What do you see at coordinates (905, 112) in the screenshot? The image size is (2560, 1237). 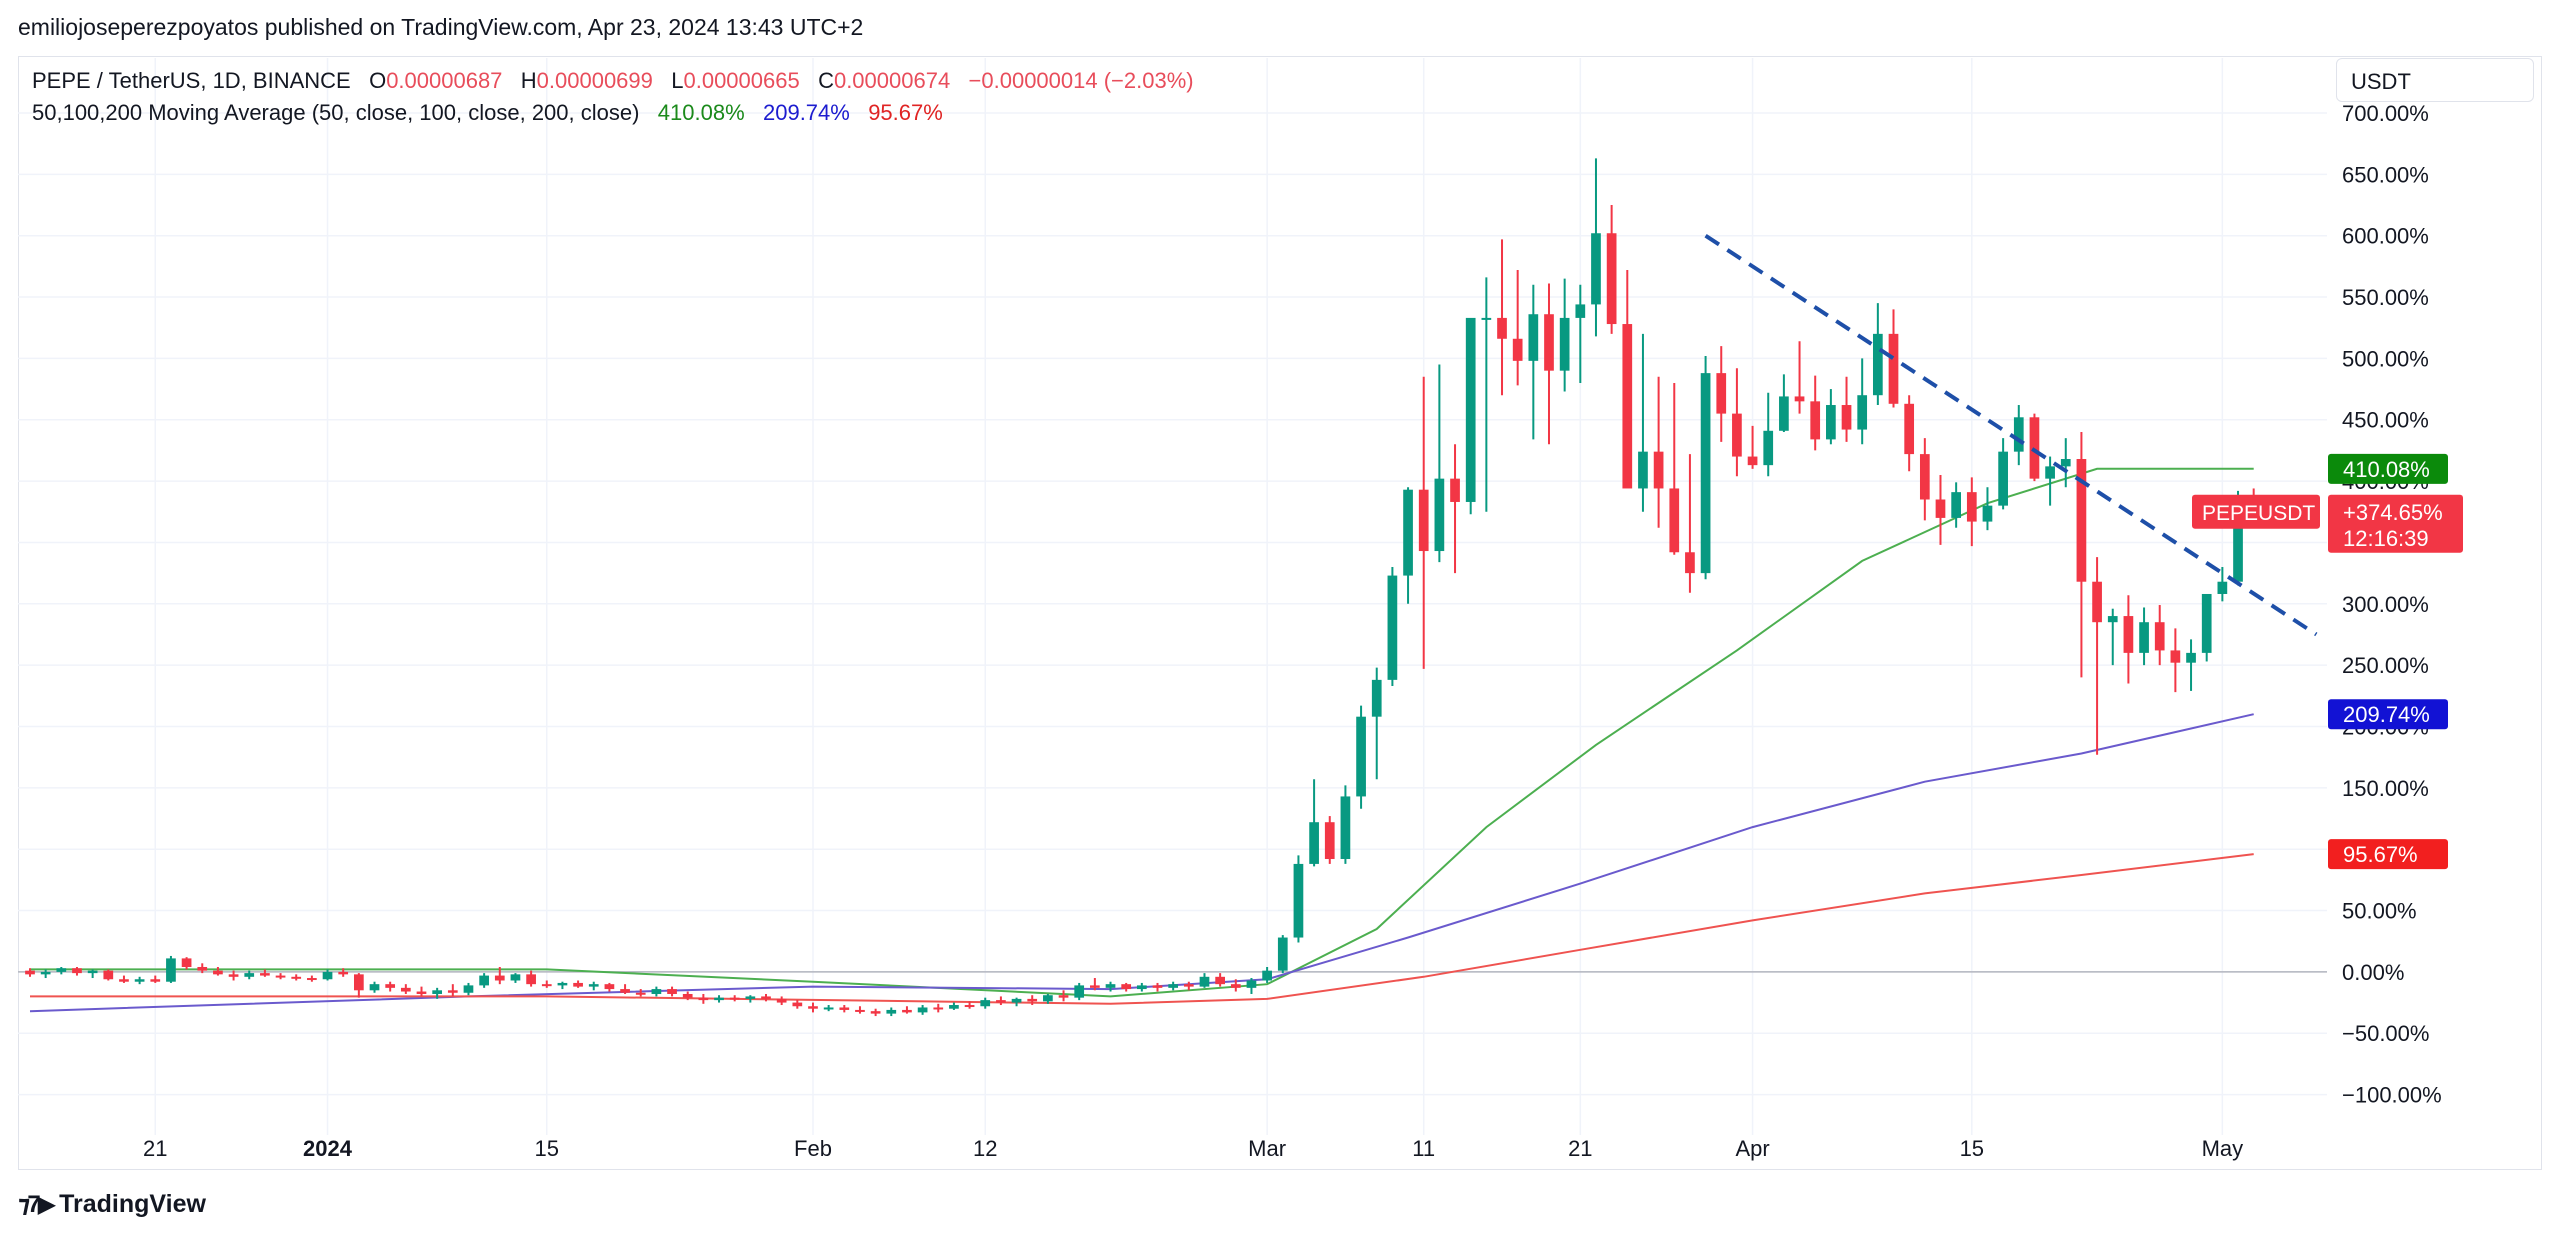 I see `ma200-value: 95.67%` at bounding box center [905, 112].